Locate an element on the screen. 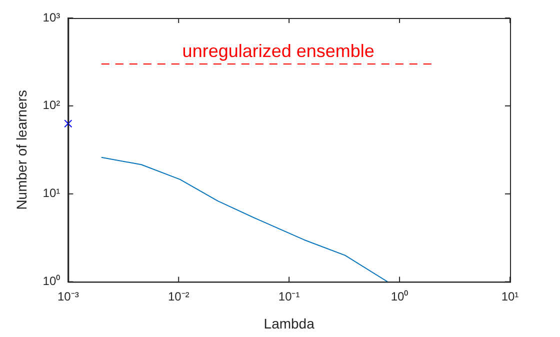  x-axis-title: Lambda is located at coordinates (289, 323).